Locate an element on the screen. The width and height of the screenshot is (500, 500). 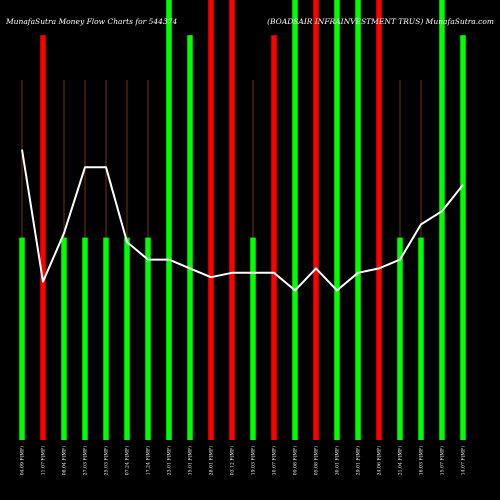
x-tick-label: 27.03 F(MF) is located at coordinates (85, 460).